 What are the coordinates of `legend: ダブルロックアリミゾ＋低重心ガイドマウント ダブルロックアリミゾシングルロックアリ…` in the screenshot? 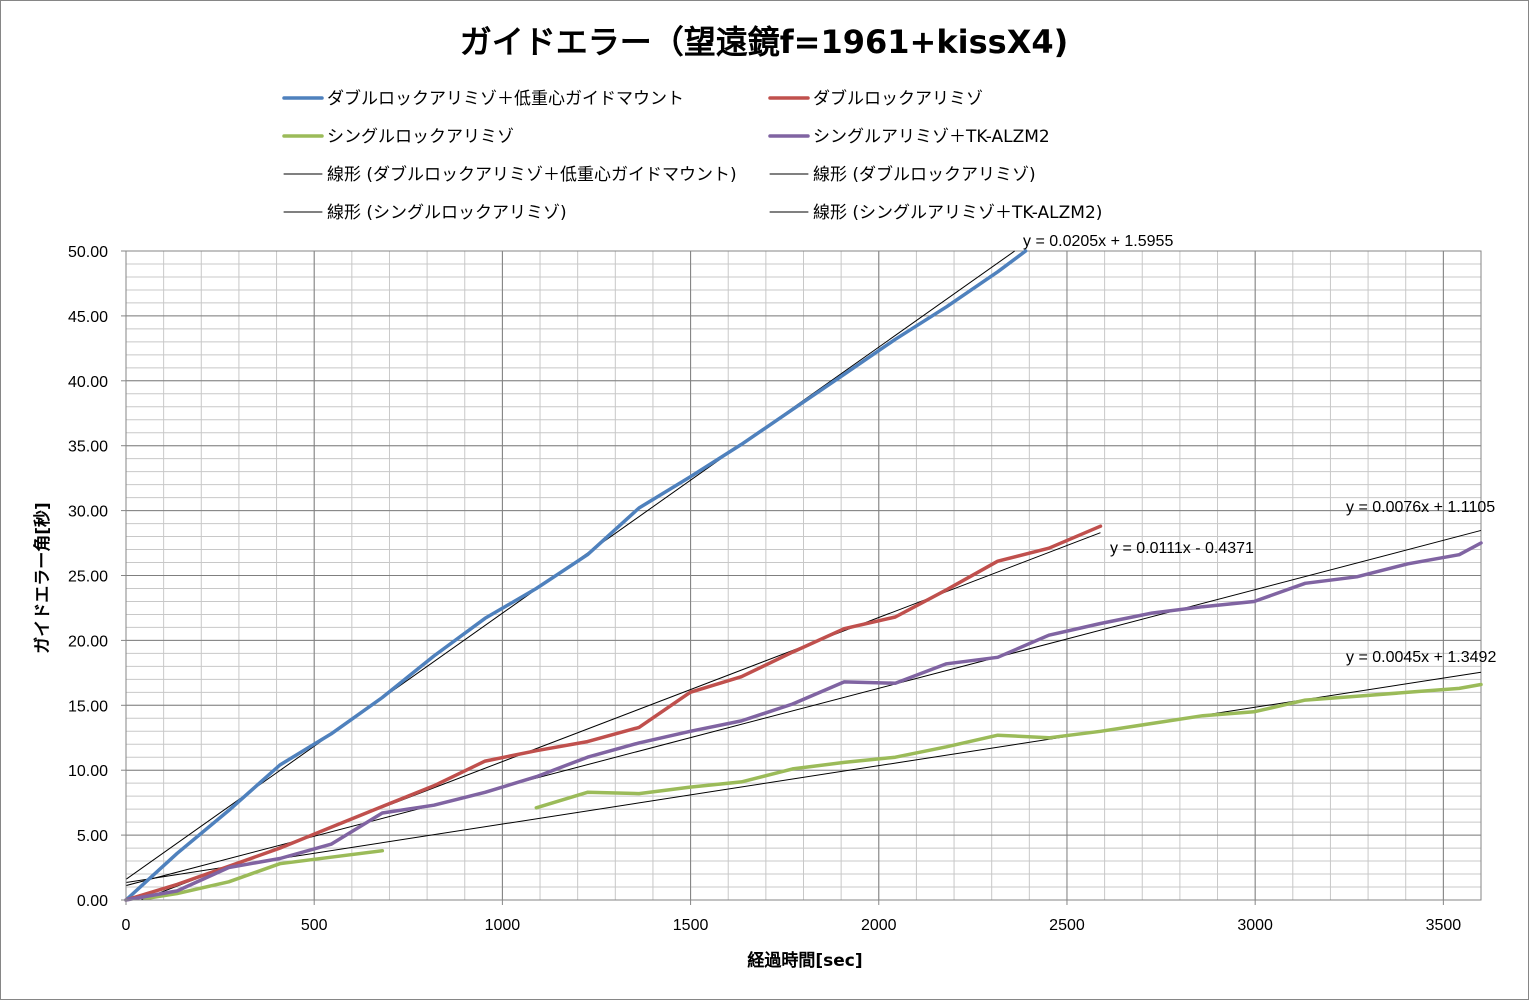 It's located at (692, 155).